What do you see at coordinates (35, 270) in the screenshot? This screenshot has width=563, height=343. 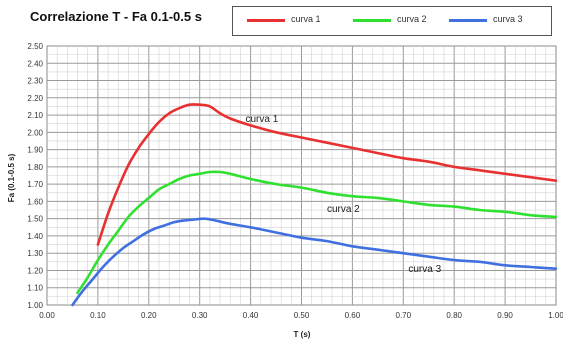 I see `y-tick-label: 1.20` at bounding box center [35, 270].